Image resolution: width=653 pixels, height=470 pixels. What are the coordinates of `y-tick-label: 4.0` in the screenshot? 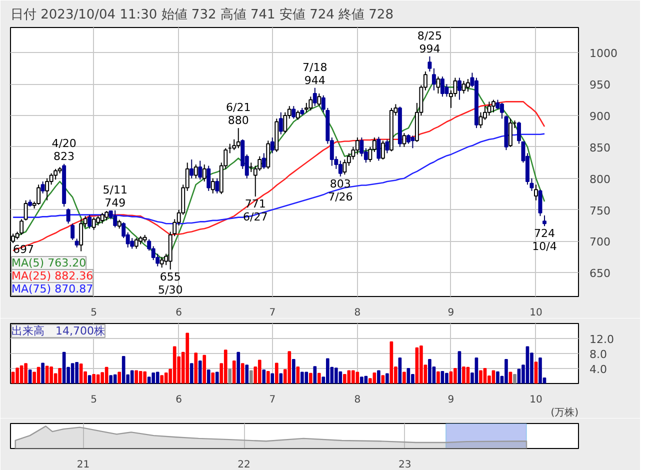 It's located at (598, 369).